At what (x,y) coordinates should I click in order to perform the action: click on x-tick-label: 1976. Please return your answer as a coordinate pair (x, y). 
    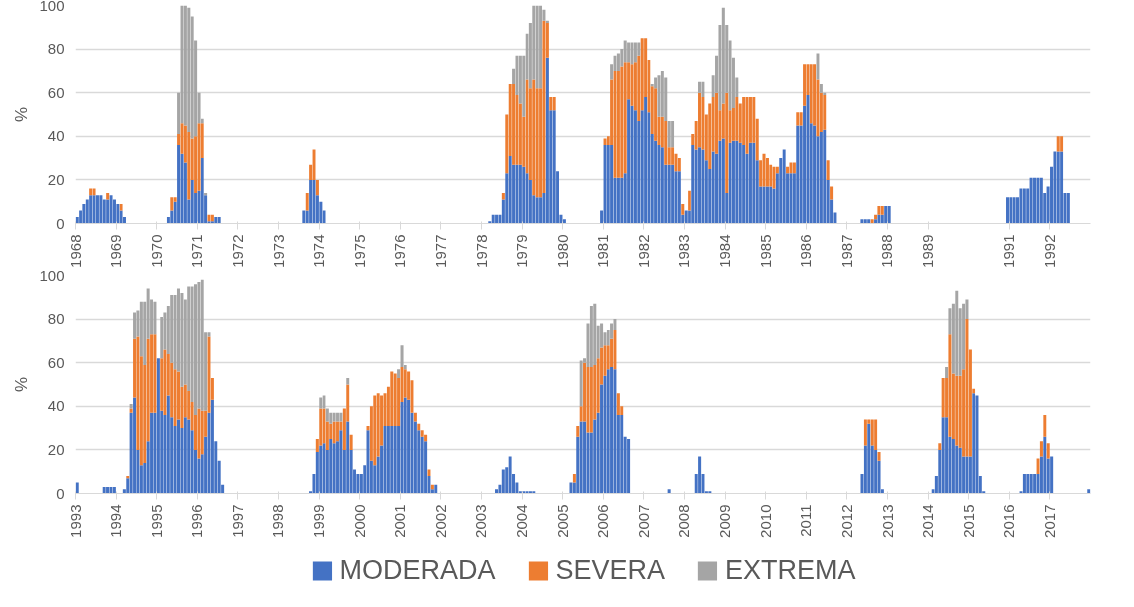
    Looking at the image, I should click on (400, 251).